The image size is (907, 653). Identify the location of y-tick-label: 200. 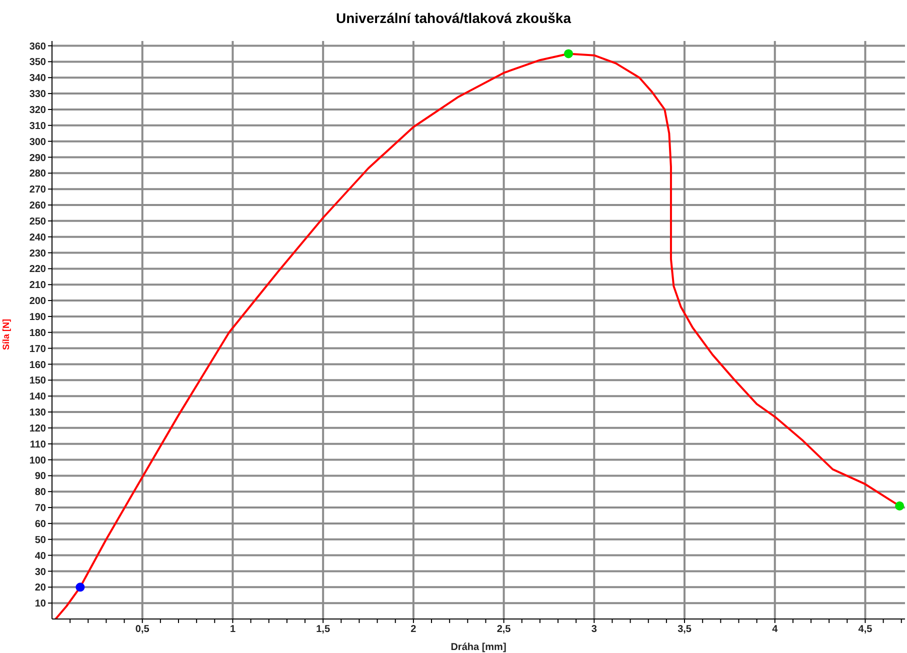
(37, 302).